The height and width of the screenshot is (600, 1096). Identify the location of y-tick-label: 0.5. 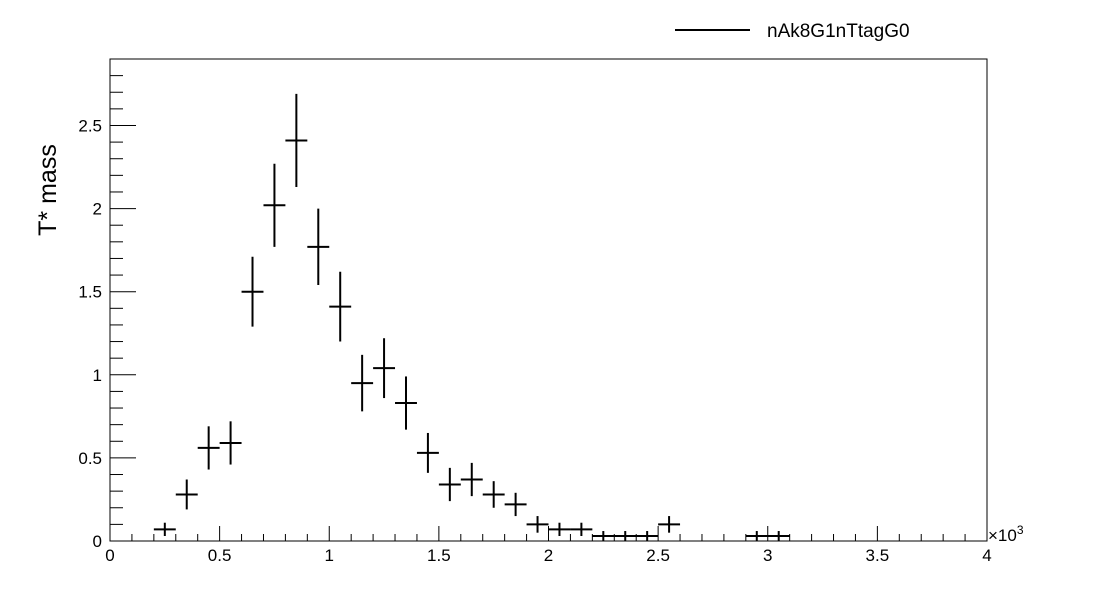
(90, 458).